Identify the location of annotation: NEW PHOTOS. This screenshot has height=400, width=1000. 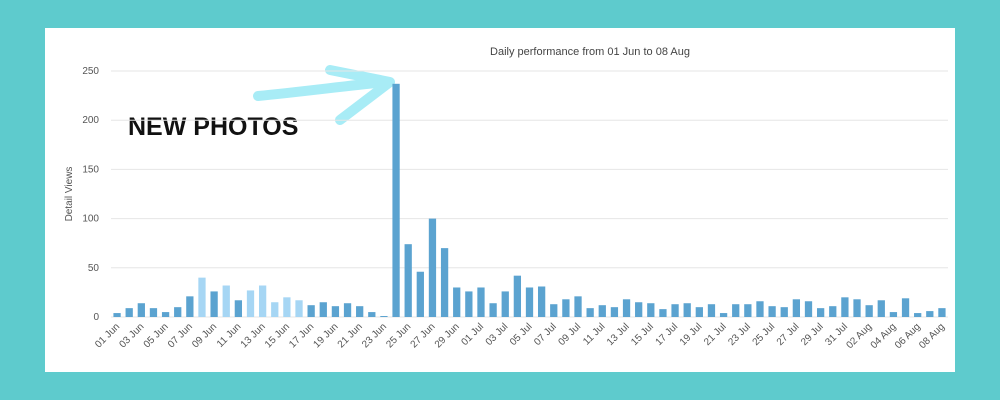
(213, 127).